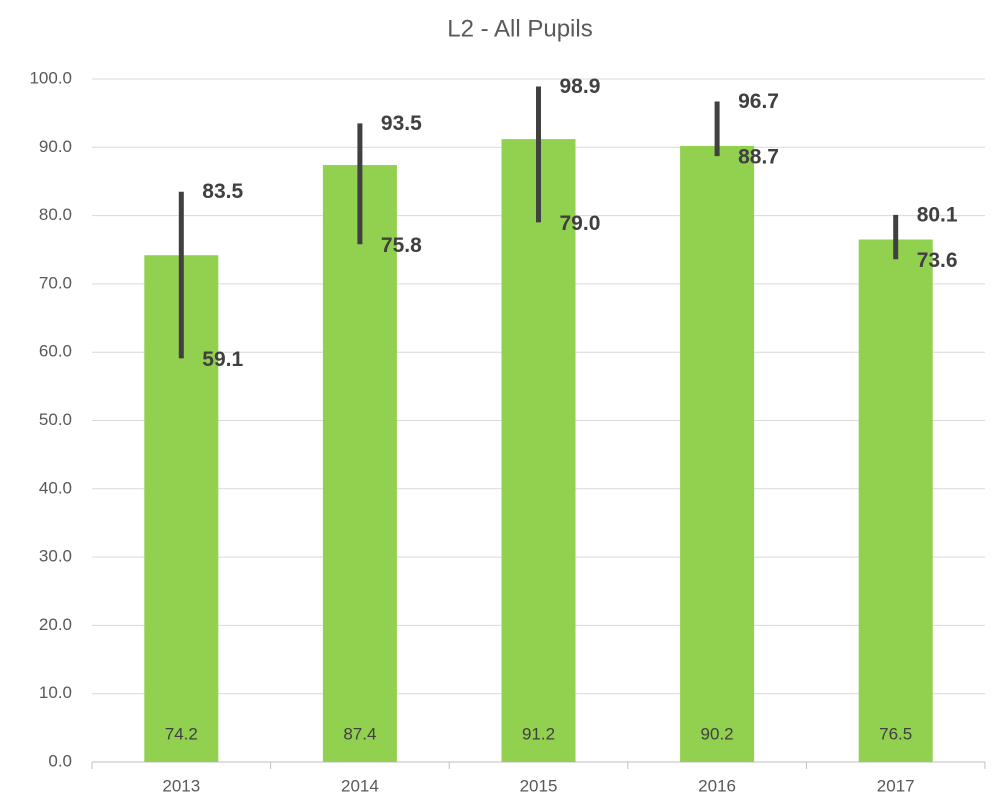 This screenshot has width=997, height=806. Describe the element at coordinates (758, 157) in the screenshot. I see `error-low-label: 88.7` at that location.